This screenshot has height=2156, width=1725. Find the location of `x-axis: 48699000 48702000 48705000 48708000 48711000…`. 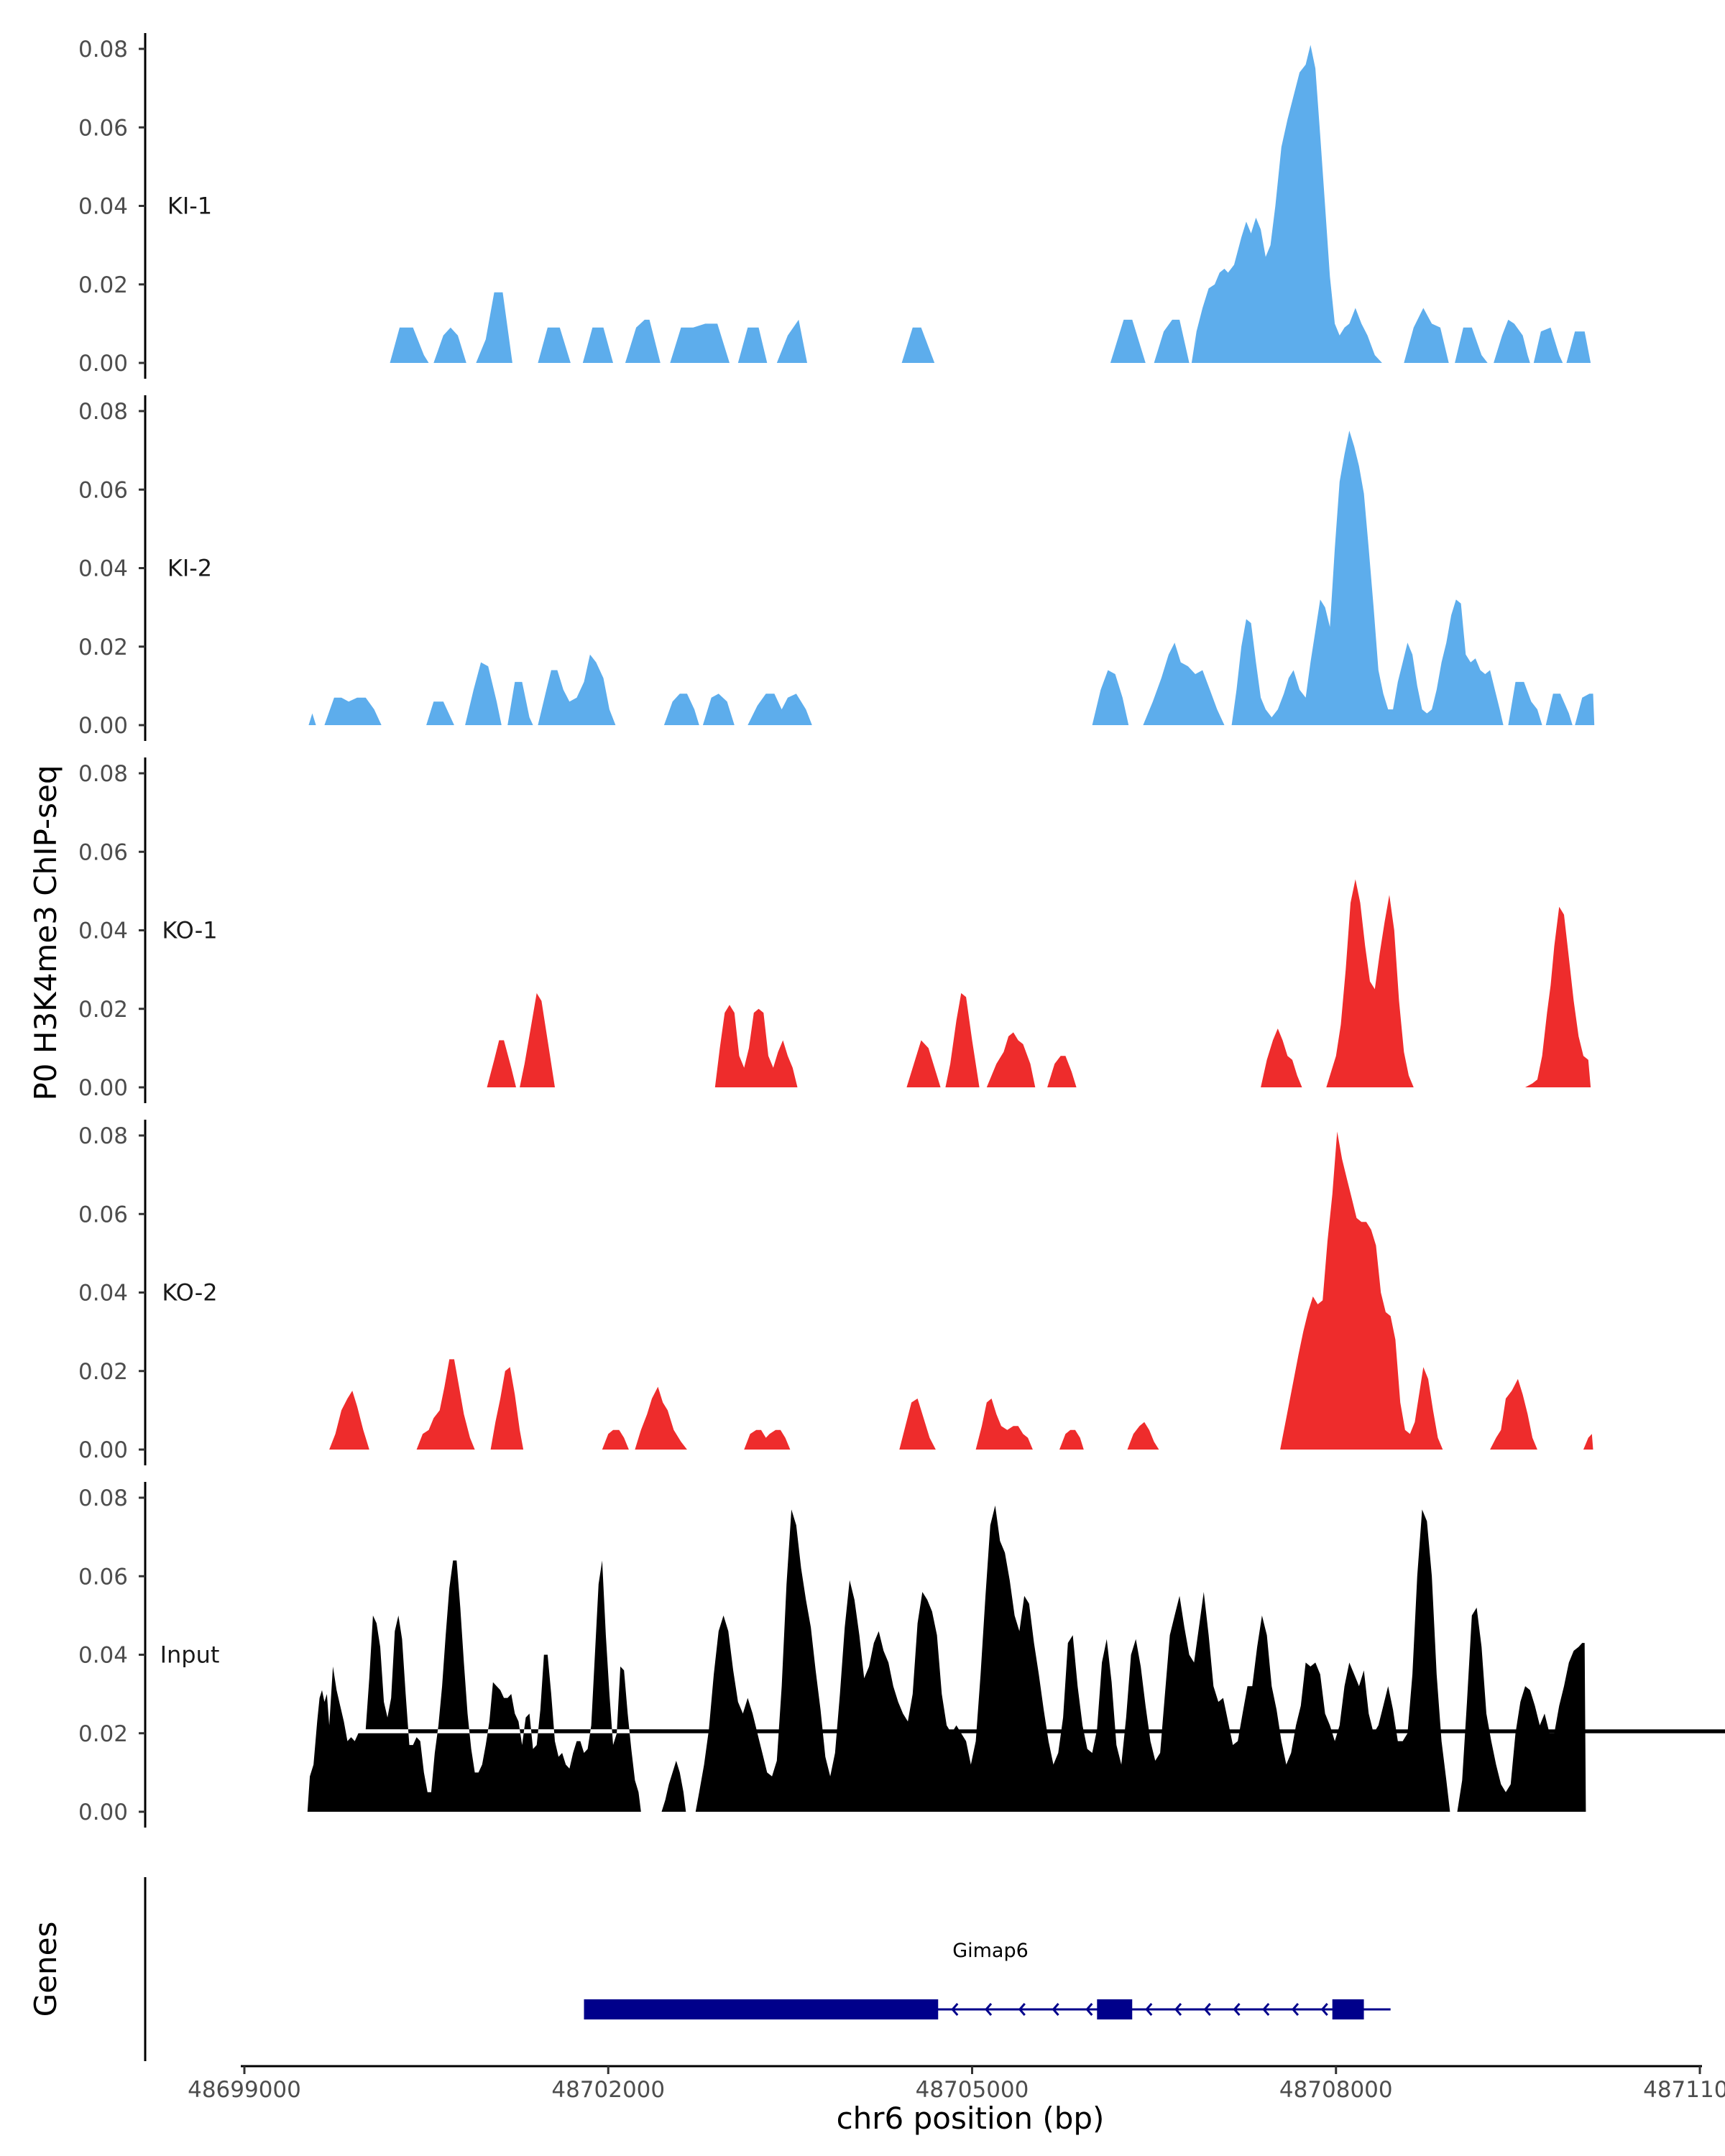

x-axis: 48699000 48702000 48705000 48708000 48711000… is located at coordinates (956, 2100).